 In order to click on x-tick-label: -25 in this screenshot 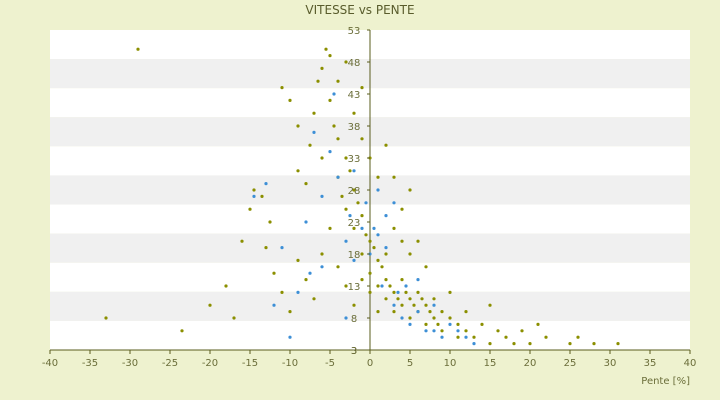, I will do `click(170, 363)`.